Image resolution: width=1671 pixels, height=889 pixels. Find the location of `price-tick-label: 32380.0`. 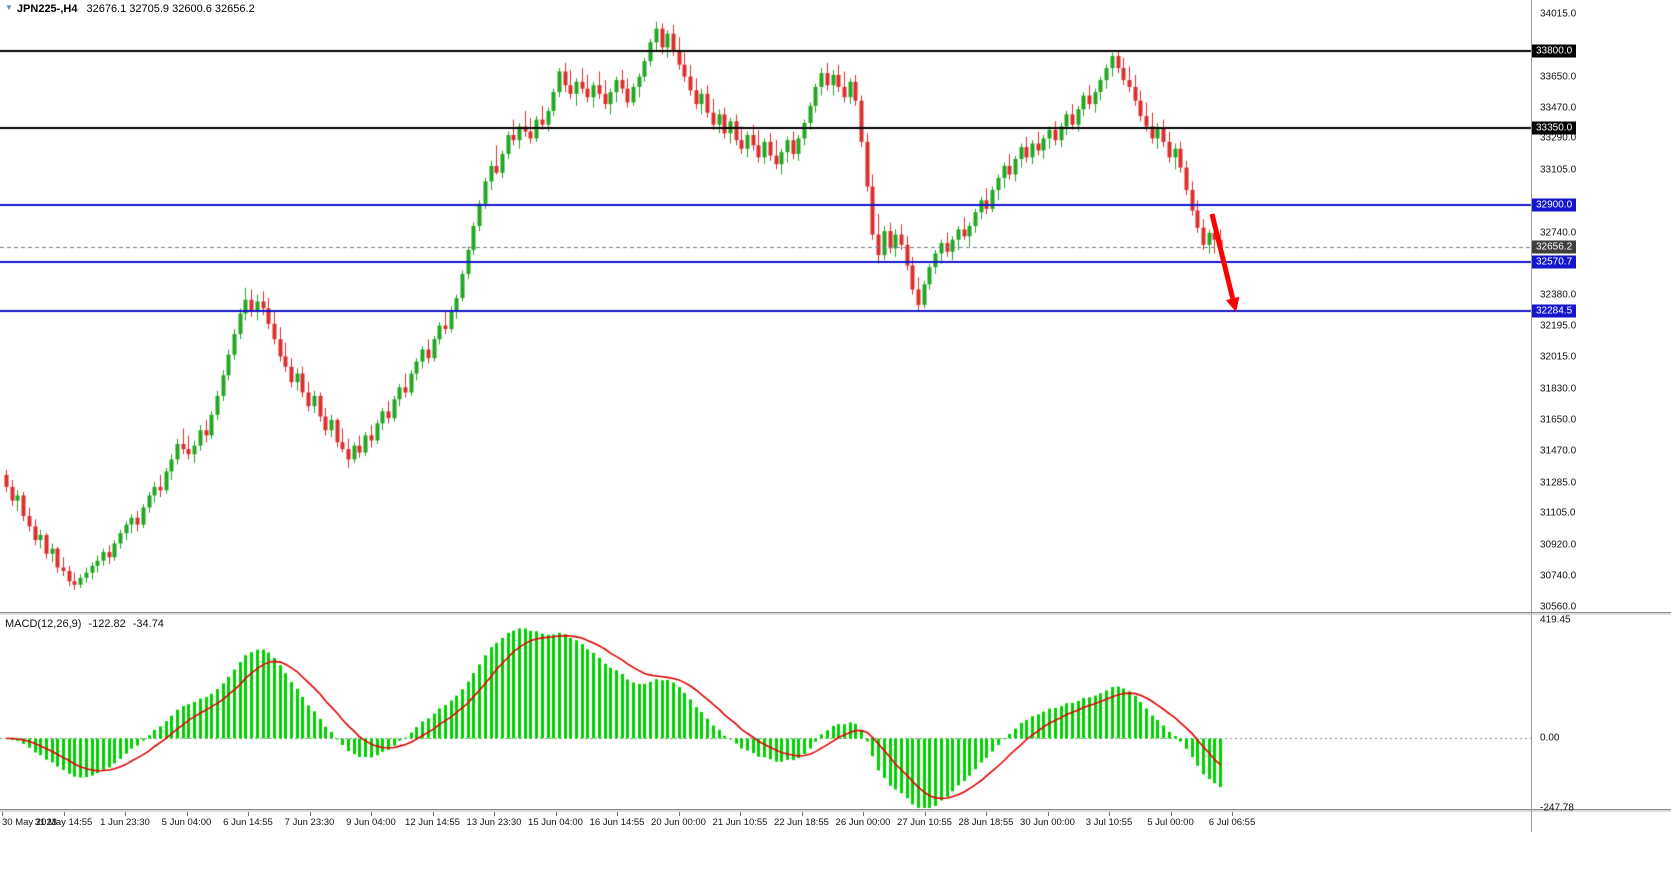

price-tick-label: 32380.0 is located at coordinates (1558, 295).